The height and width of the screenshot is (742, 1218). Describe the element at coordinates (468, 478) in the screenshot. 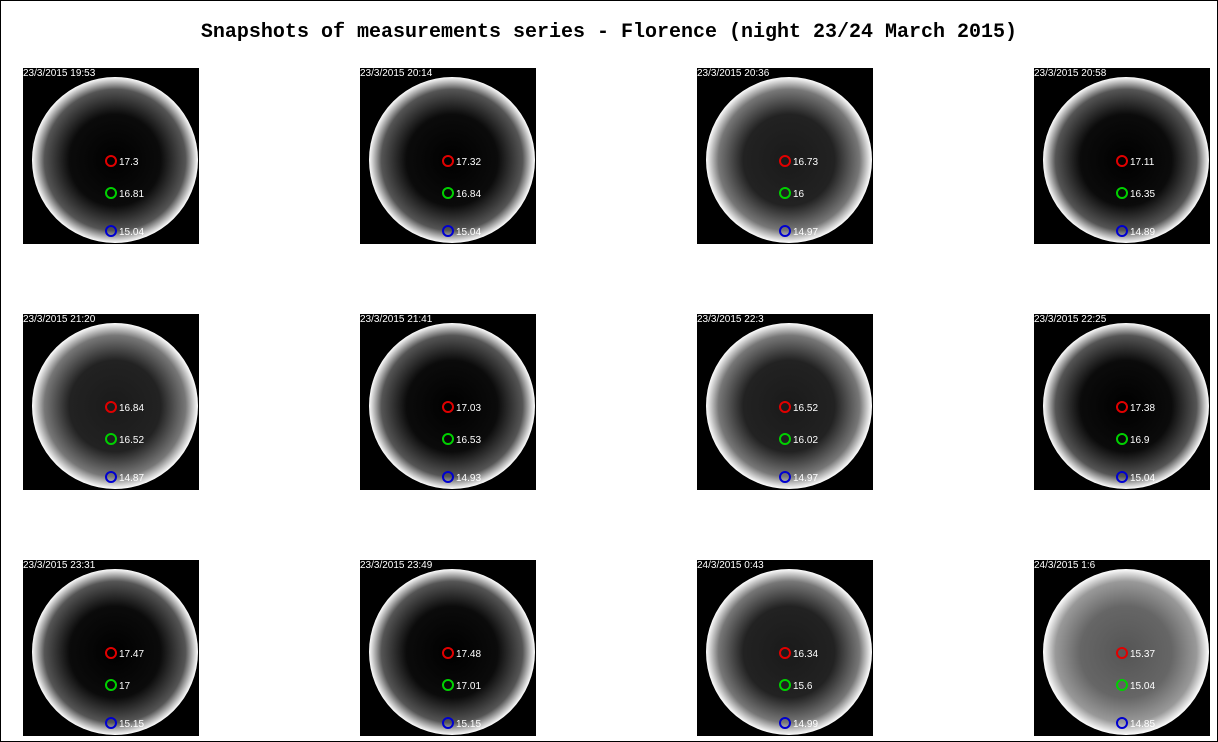

I see `blue-value: 14.93` at that location.